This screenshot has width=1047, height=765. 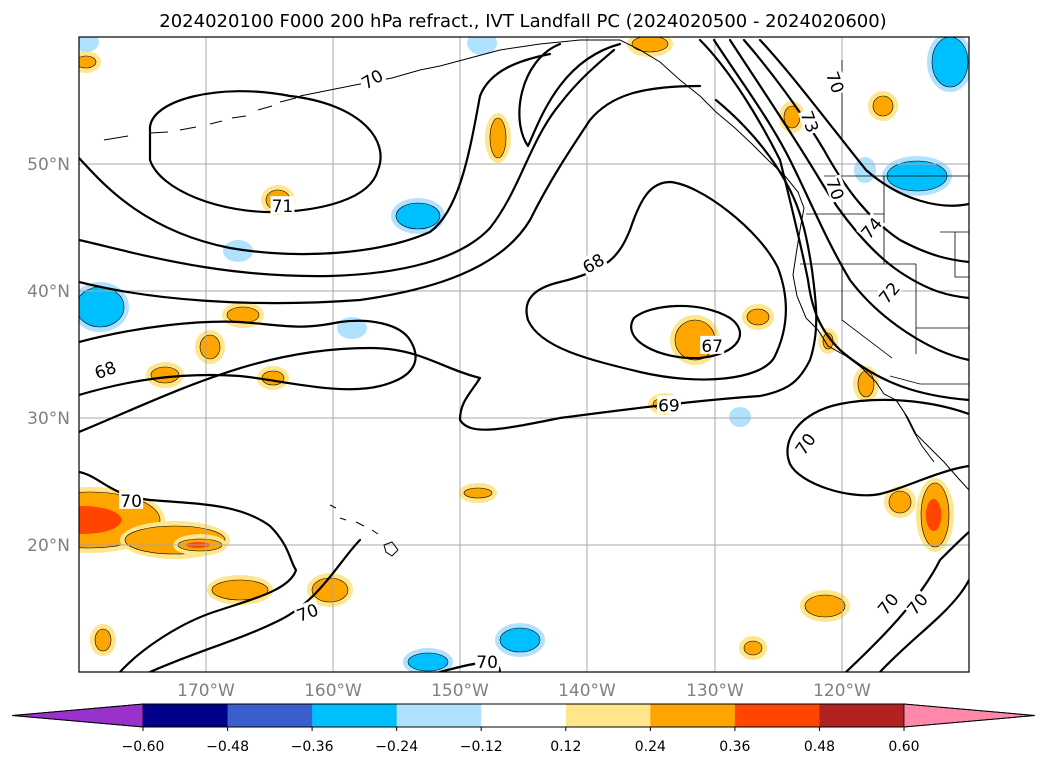 What do you see at coordinates (899, 220) in the screenshot?
I see `border-idaho` at bounding box center [899, 220].